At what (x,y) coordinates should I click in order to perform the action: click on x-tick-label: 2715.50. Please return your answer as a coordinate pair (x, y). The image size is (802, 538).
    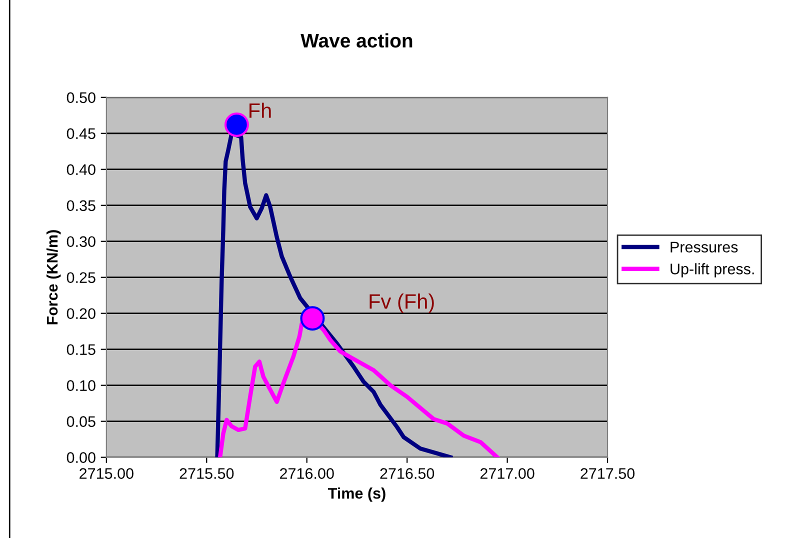
    Looking at the image, I should click on (207, 473).